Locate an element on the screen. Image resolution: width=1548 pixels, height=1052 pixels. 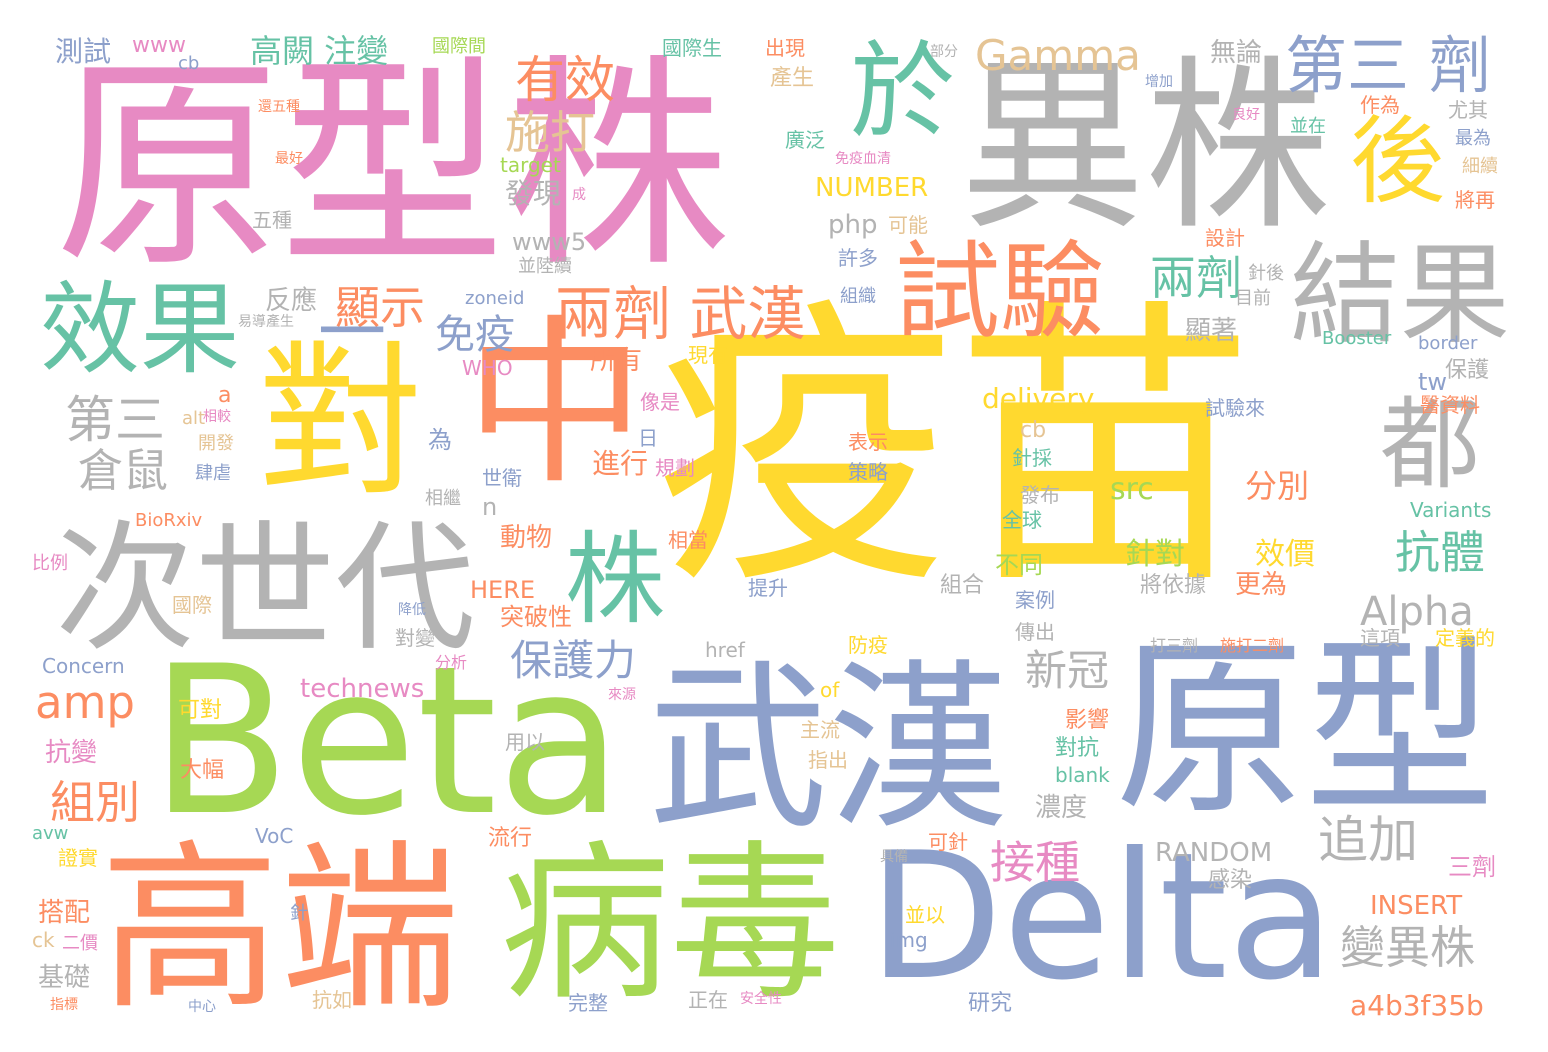
word-anli: 案例 is located at coordinates (1035, 600).